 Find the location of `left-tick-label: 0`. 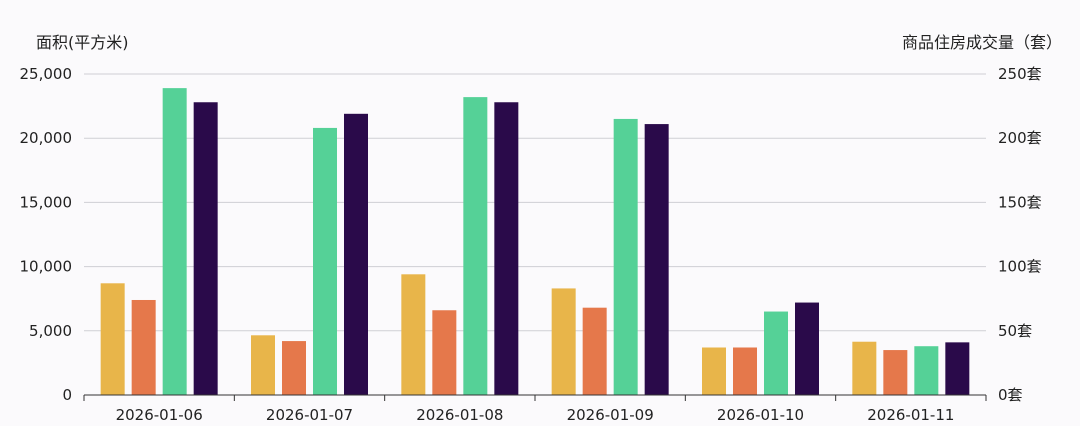

left-tick-label: 0 is located at coordinates (67, 395).